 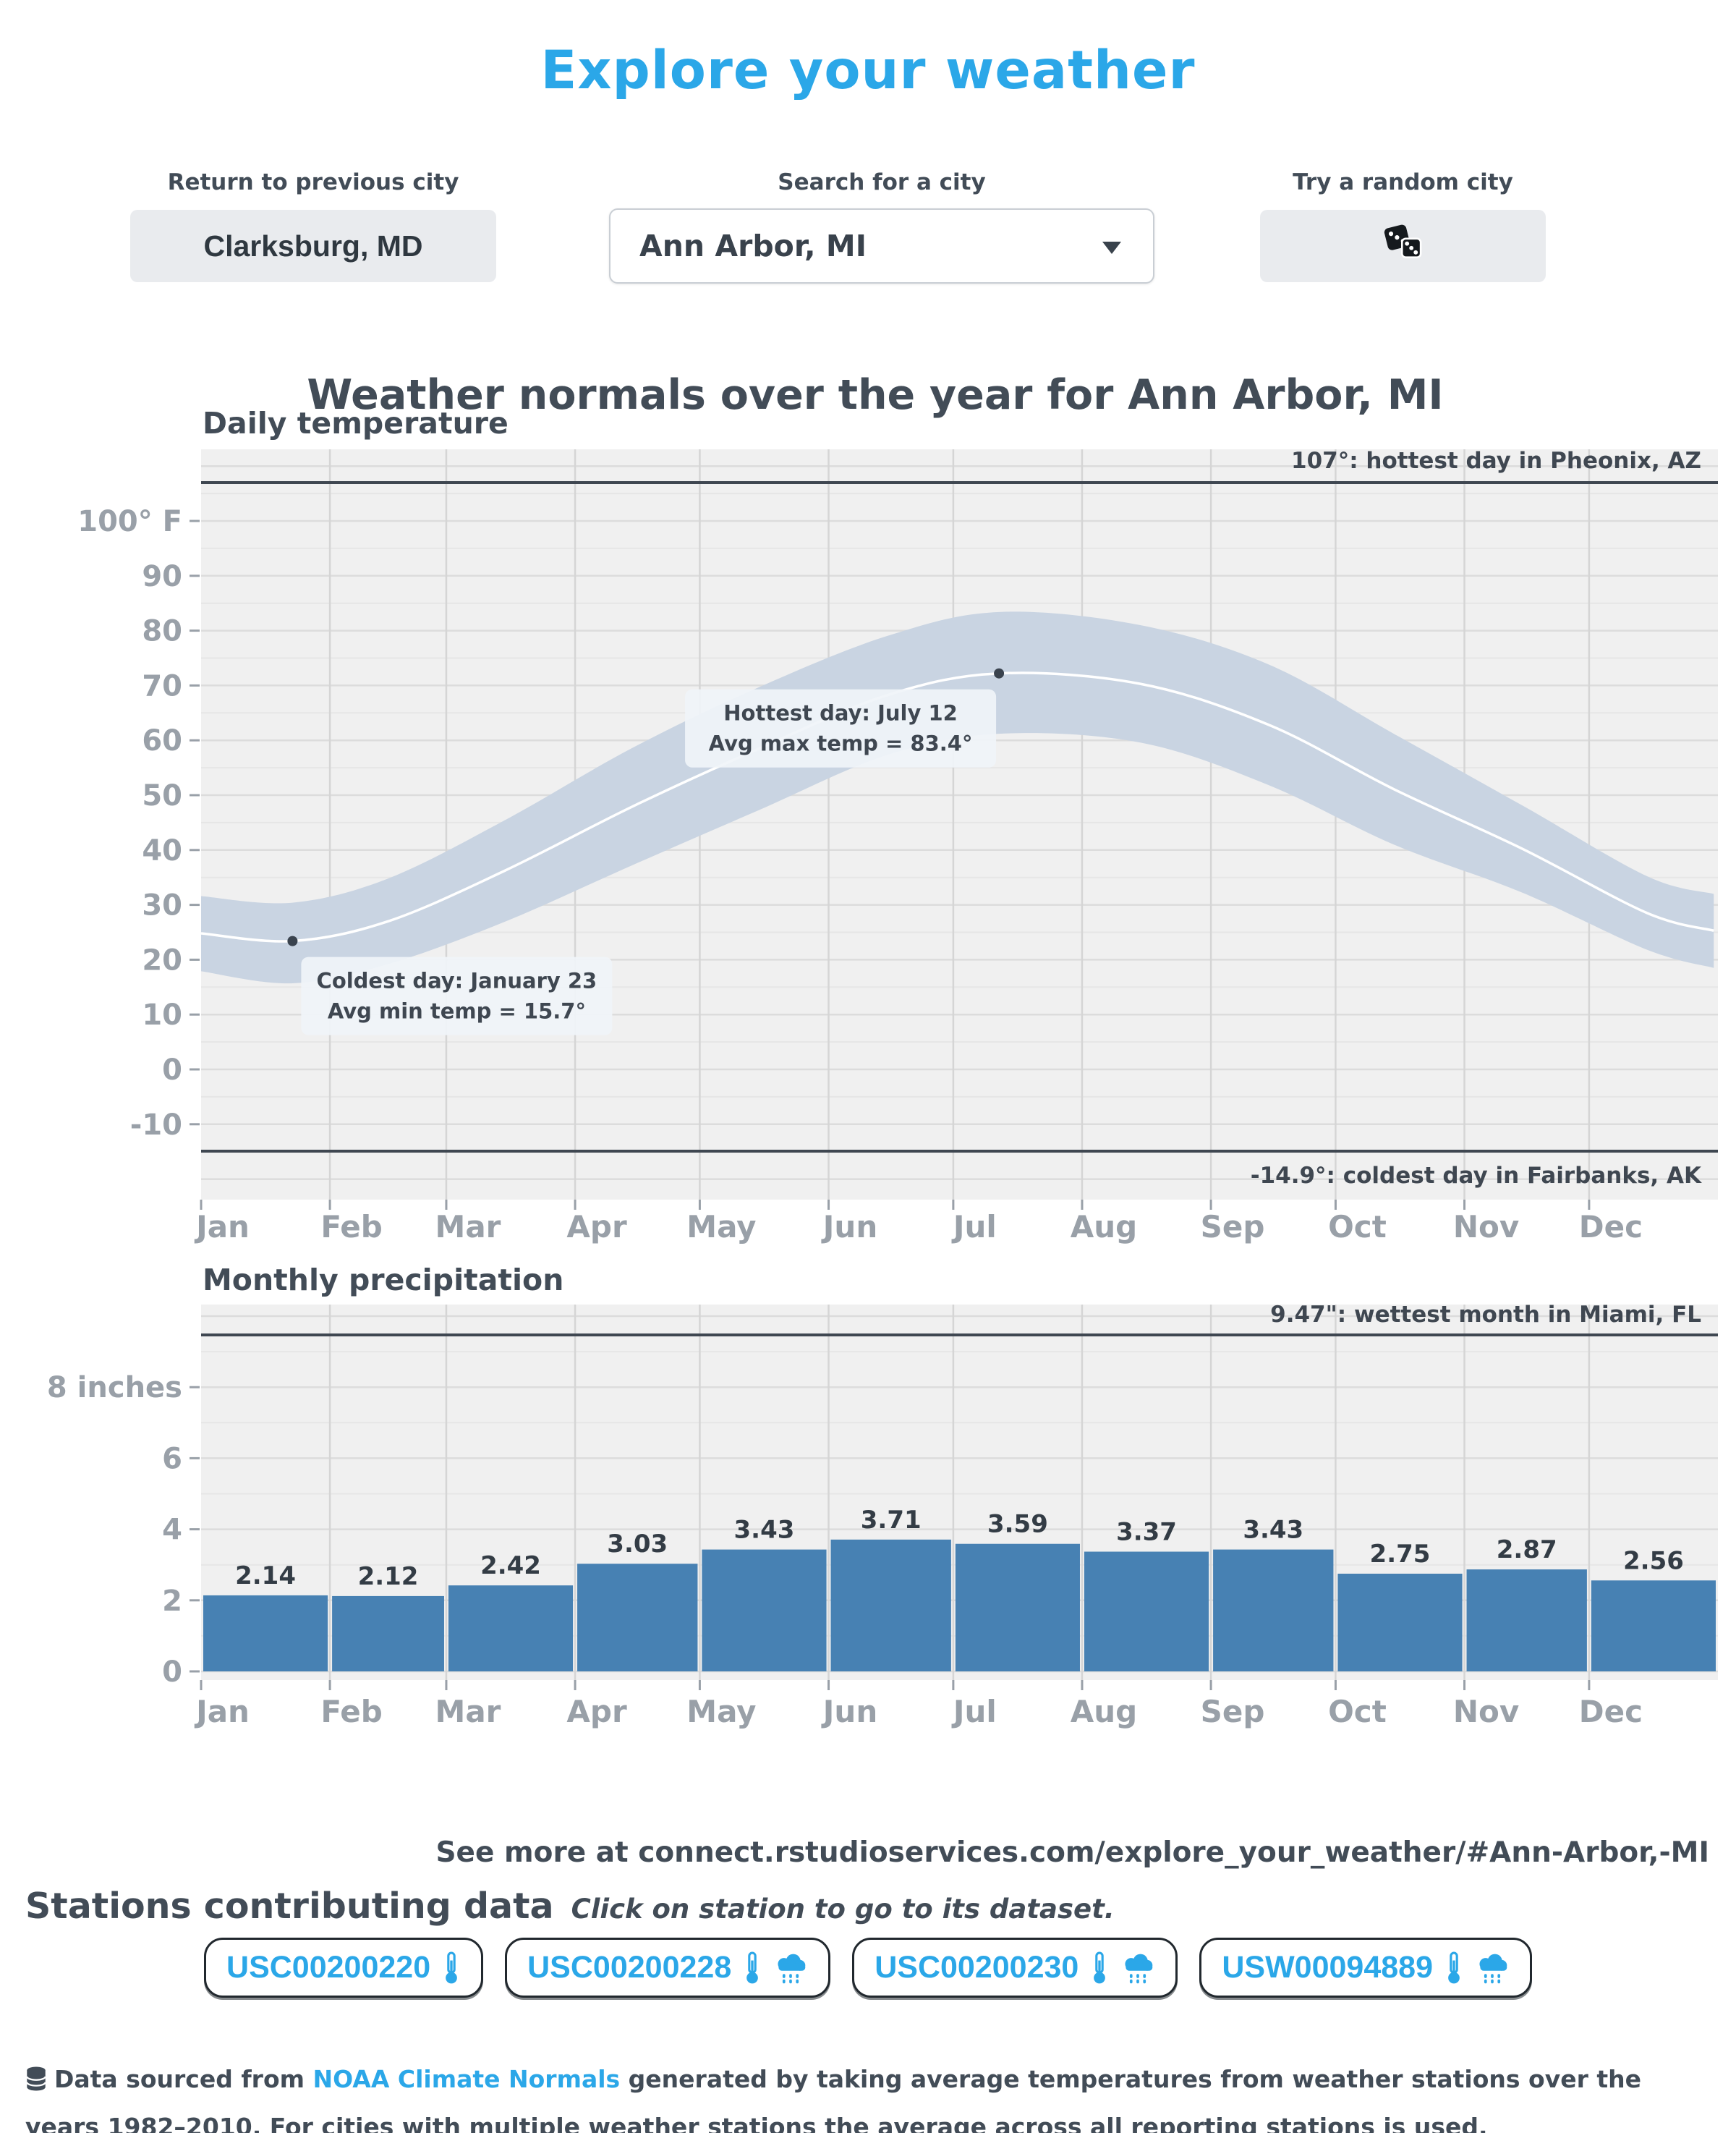 What do you see at coordinates (389, 1576) in the screenshot?
I see `bar-value-label: 2.12` at bounding box center [389, 1576].